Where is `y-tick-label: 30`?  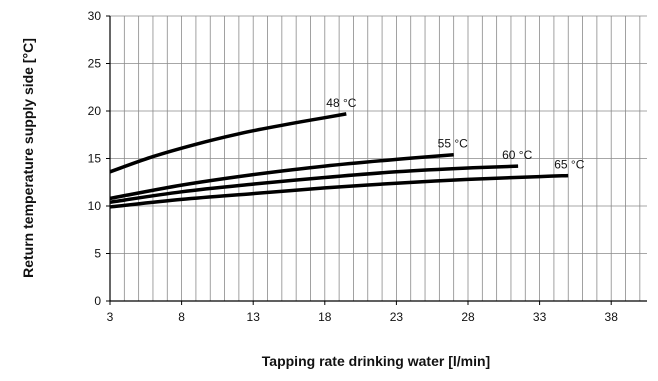
y-tick-label: 30 is located at coordinates (95, 16).